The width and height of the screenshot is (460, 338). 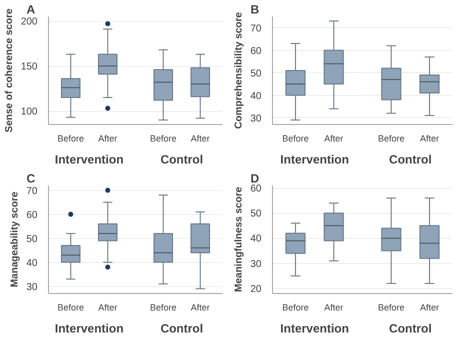 I want to click on y-tick-label: 200, so click(x=29, y=22).